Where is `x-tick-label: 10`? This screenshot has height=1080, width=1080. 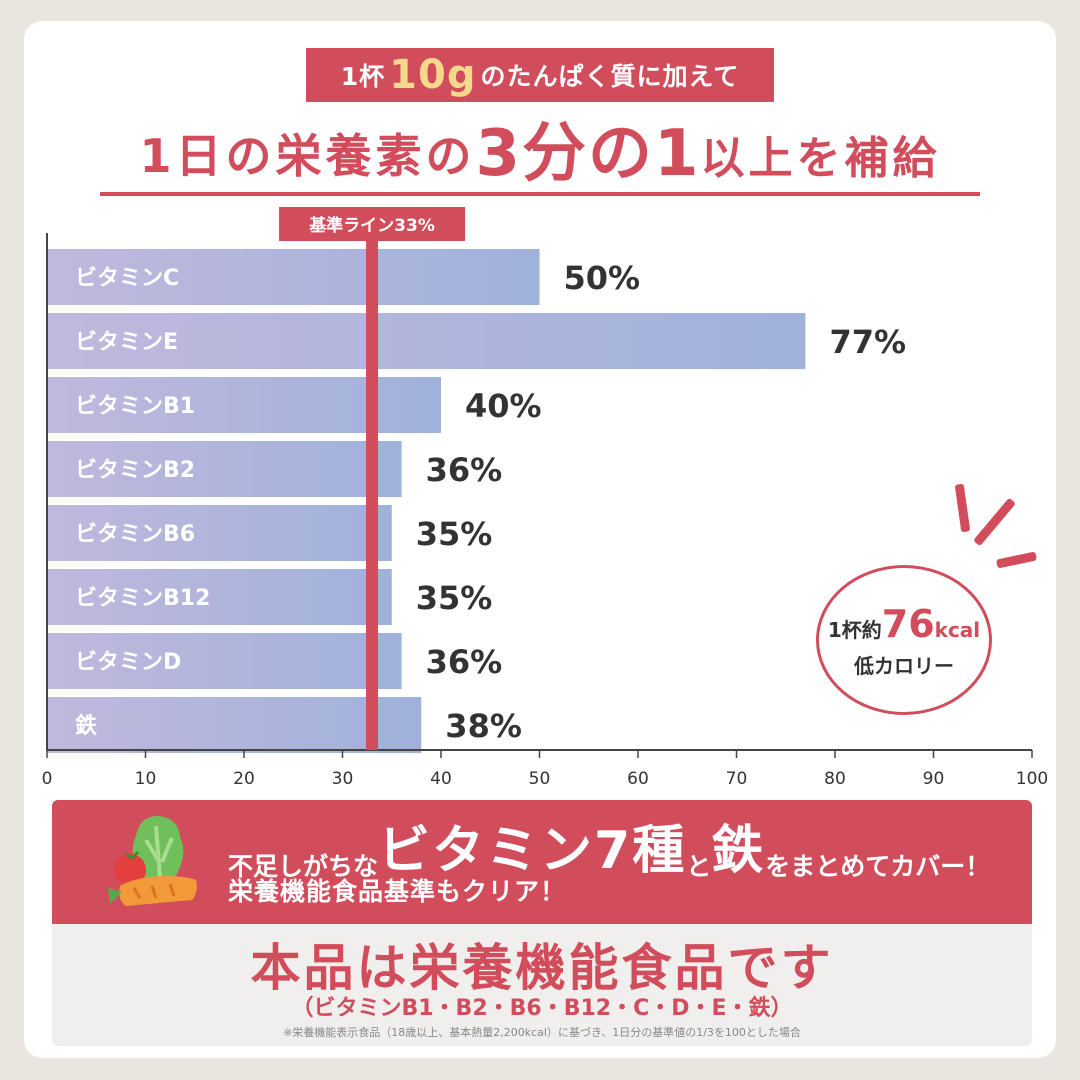
x-tick-label: 10 is located at coordinates (146, 779).